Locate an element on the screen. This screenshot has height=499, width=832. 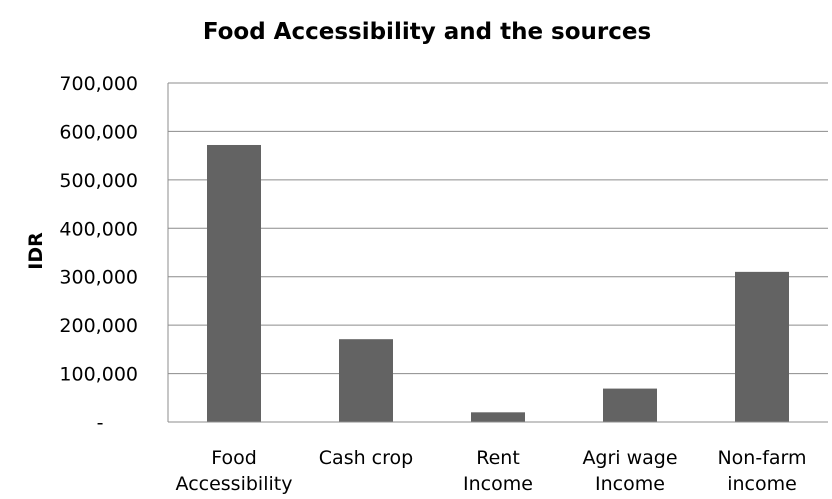
x-category-label: Food Accessibility is located at coordinates (234, 471).